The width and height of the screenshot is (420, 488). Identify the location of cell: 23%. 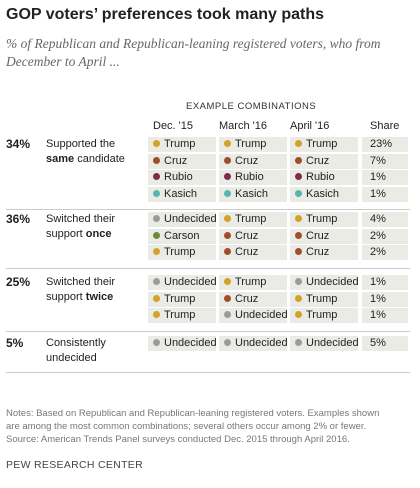
(385, 144).